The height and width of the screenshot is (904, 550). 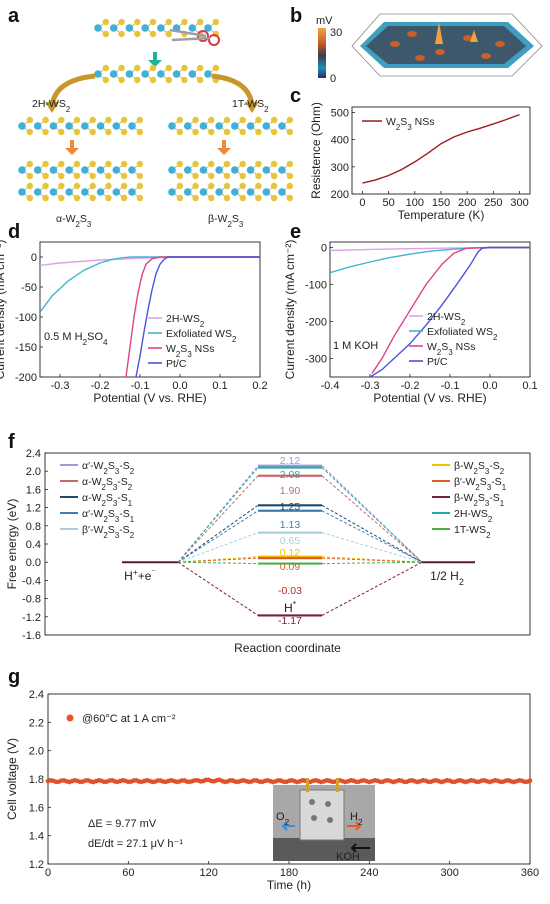 I want to click on series-voltage, so click(x=289, y=781).